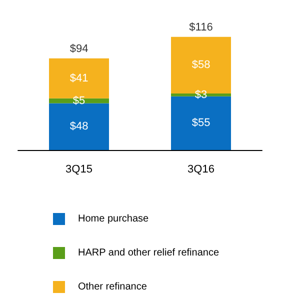 This screenshot has height=306, width=286. I want to click on total-label: $116, so click(201, 27).